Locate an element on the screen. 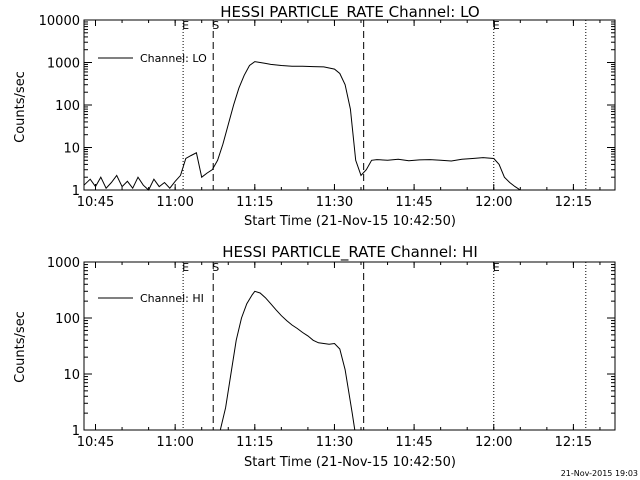 This screenshot has height=480, width=640. legend: Channel: HI is located at coordinates (151, 298).